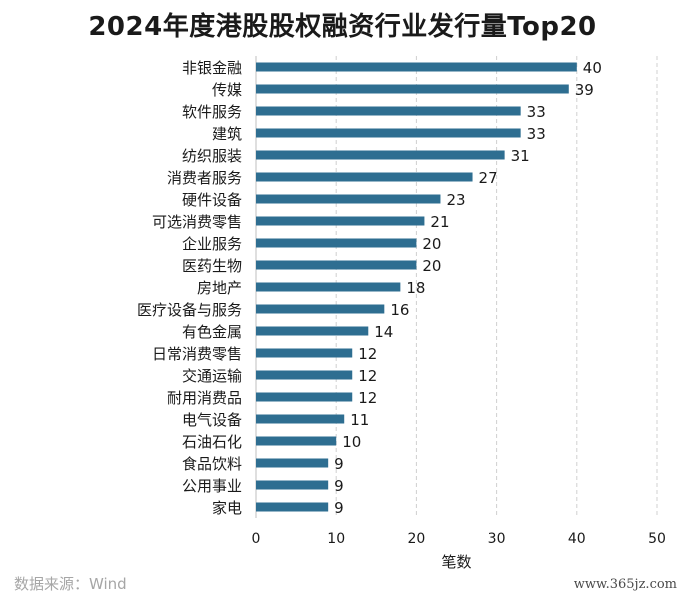 This screenshot has height=602, width=685. I want to click on data-label: 18, so click(415, 288).